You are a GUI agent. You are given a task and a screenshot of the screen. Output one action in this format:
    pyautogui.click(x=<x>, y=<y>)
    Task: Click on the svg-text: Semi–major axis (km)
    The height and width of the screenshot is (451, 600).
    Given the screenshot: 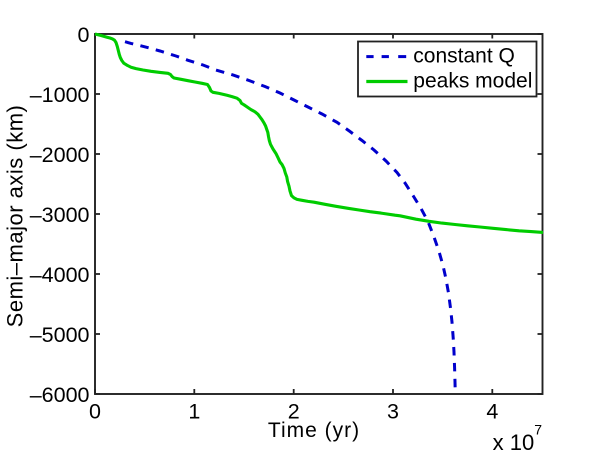 What is the action you would take?
    pyautogui.click(x=15, y=216)
    